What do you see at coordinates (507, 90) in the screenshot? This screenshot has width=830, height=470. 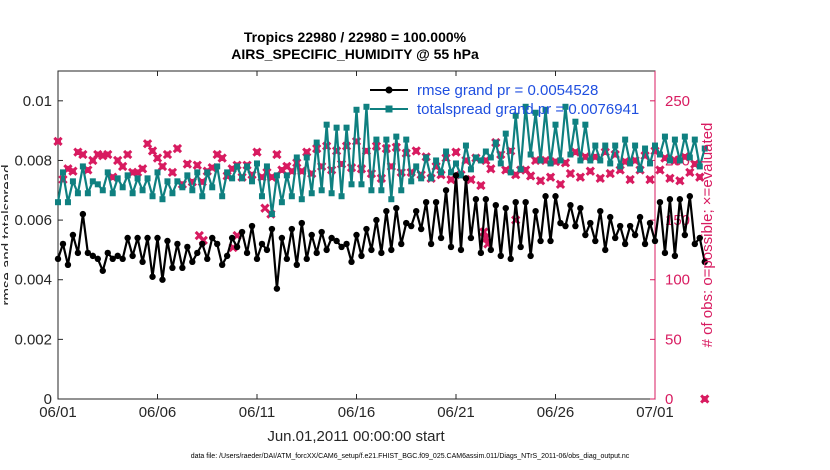 I see `legend-rmse-label: rmse grand pr = 0.0054528` at bounding box center [507, 90].